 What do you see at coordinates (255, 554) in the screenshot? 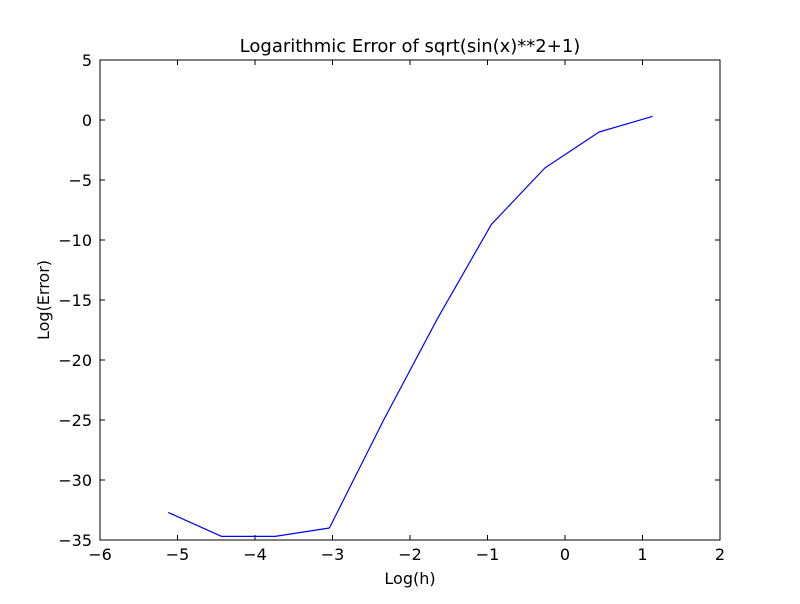
I see `x-tick-label: −4` at bounding box center [255, 554].